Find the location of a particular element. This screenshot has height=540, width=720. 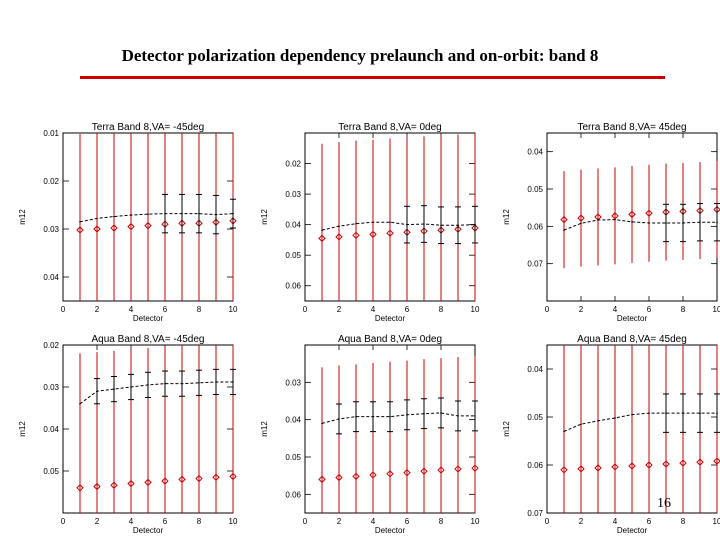

page-number: 16 is located at coordinates (664, 503).